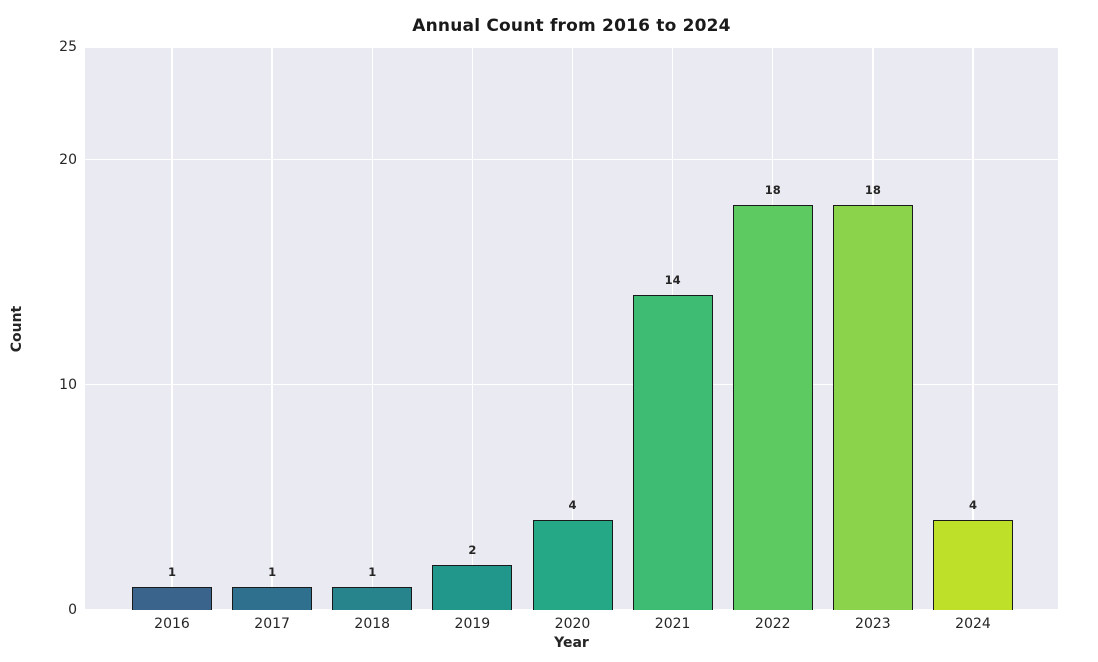  I want to click on bar-value-label-2023: 18, so click(872, 189).